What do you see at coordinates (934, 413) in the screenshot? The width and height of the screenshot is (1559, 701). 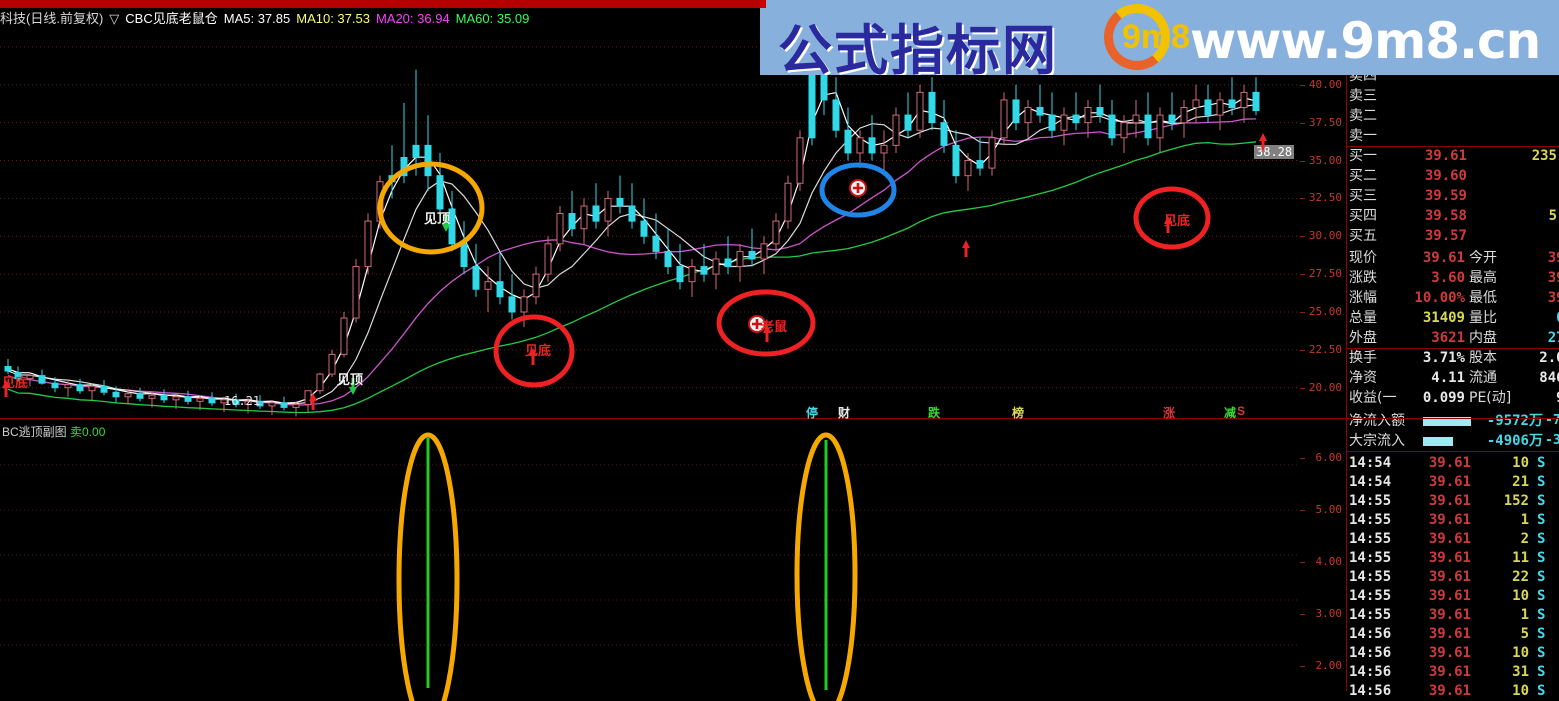 I see `event-marker-跌: 跌` at bounding box center [934, 413].